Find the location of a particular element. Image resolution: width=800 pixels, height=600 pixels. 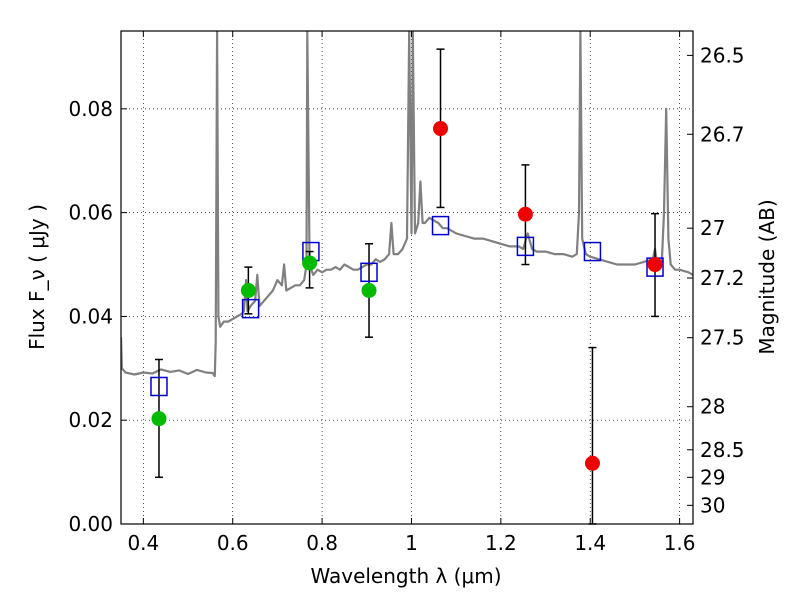

y-tick-label: 0.02 is located at coordinates (90, 420).